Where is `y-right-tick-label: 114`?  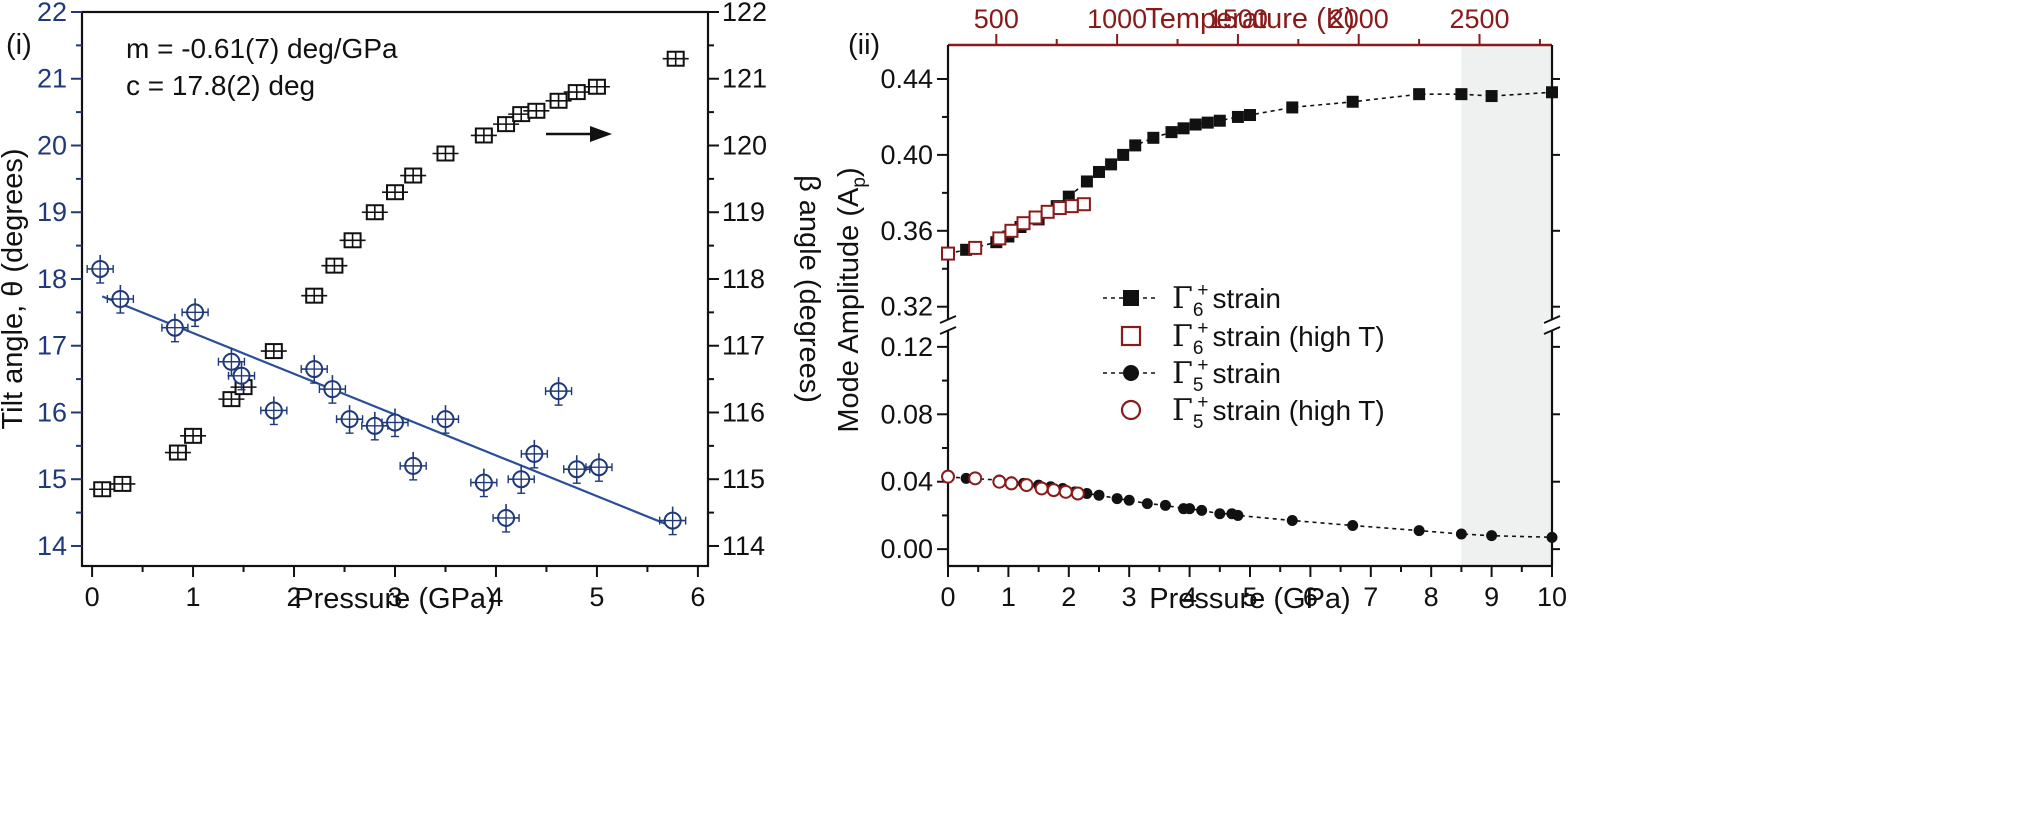
y-right-tick-label: 114 is located at coordinates (743, 546).